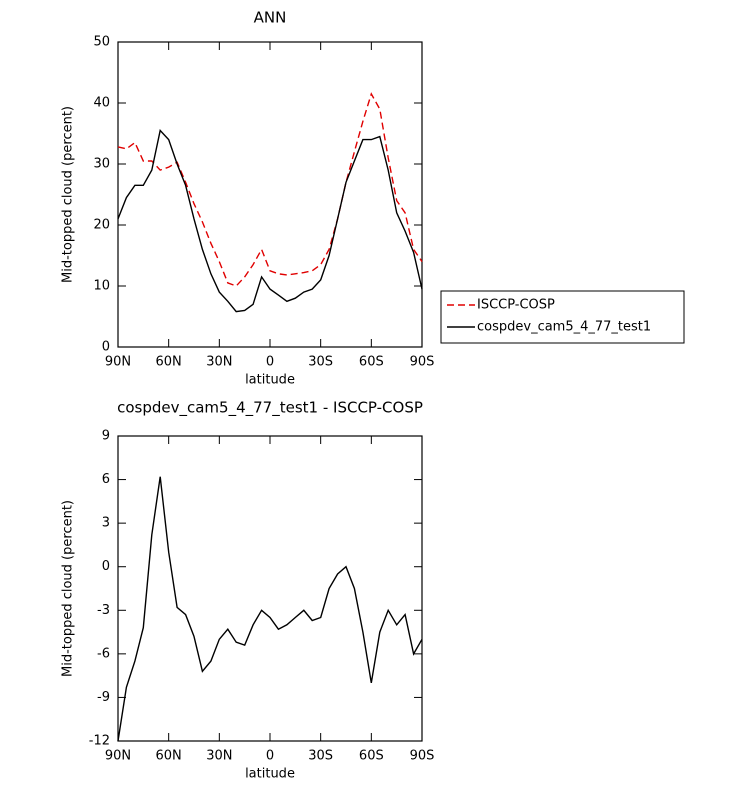  I want to click on y-tick-label: 20, so click(101, 225).